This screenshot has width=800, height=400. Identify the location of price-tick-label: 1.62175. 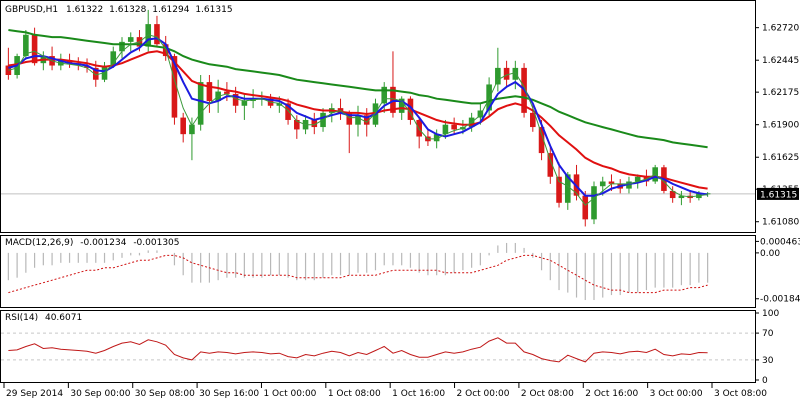
(780, 93).